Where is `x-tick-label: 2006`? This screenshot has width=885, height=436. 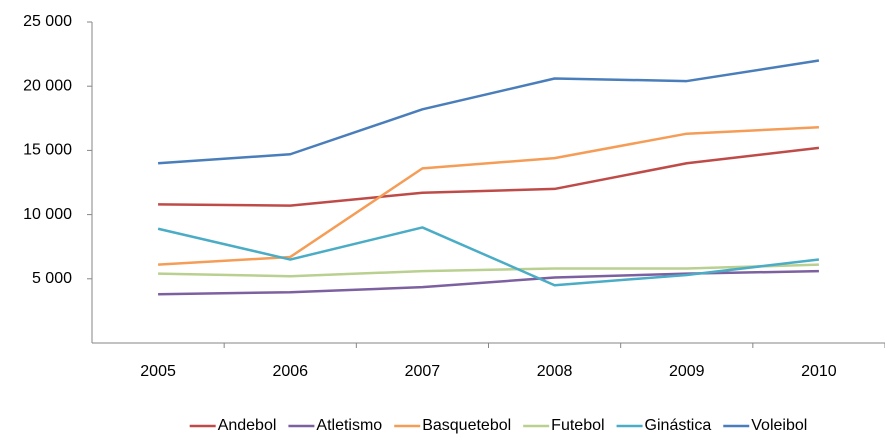
x-tick-label: 2006 is located at coordinates (290, 371).